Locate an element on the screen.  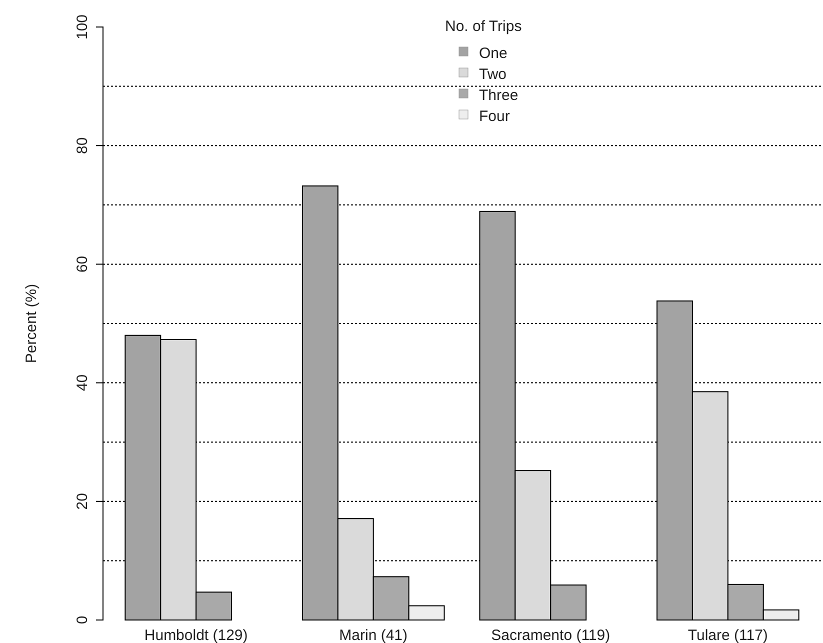
legend-title: No. of Trips is located at coordinates (483, 26).